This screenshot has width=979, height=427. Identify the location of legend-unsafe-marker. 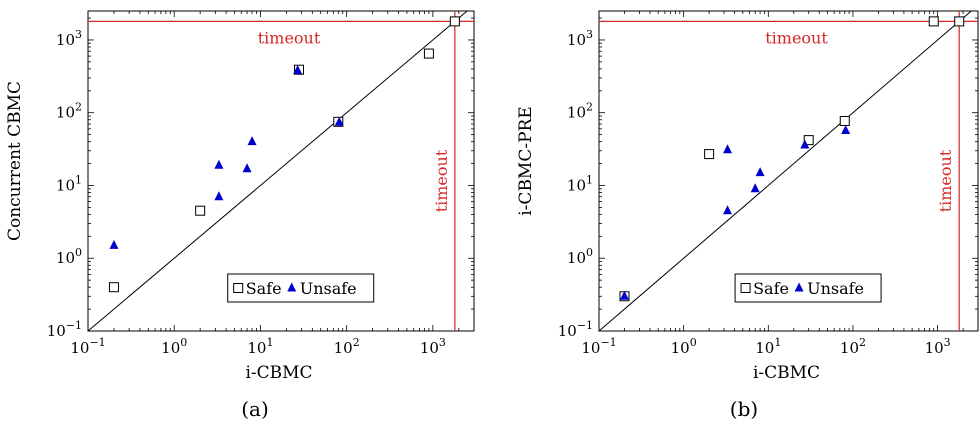
(799, 287).